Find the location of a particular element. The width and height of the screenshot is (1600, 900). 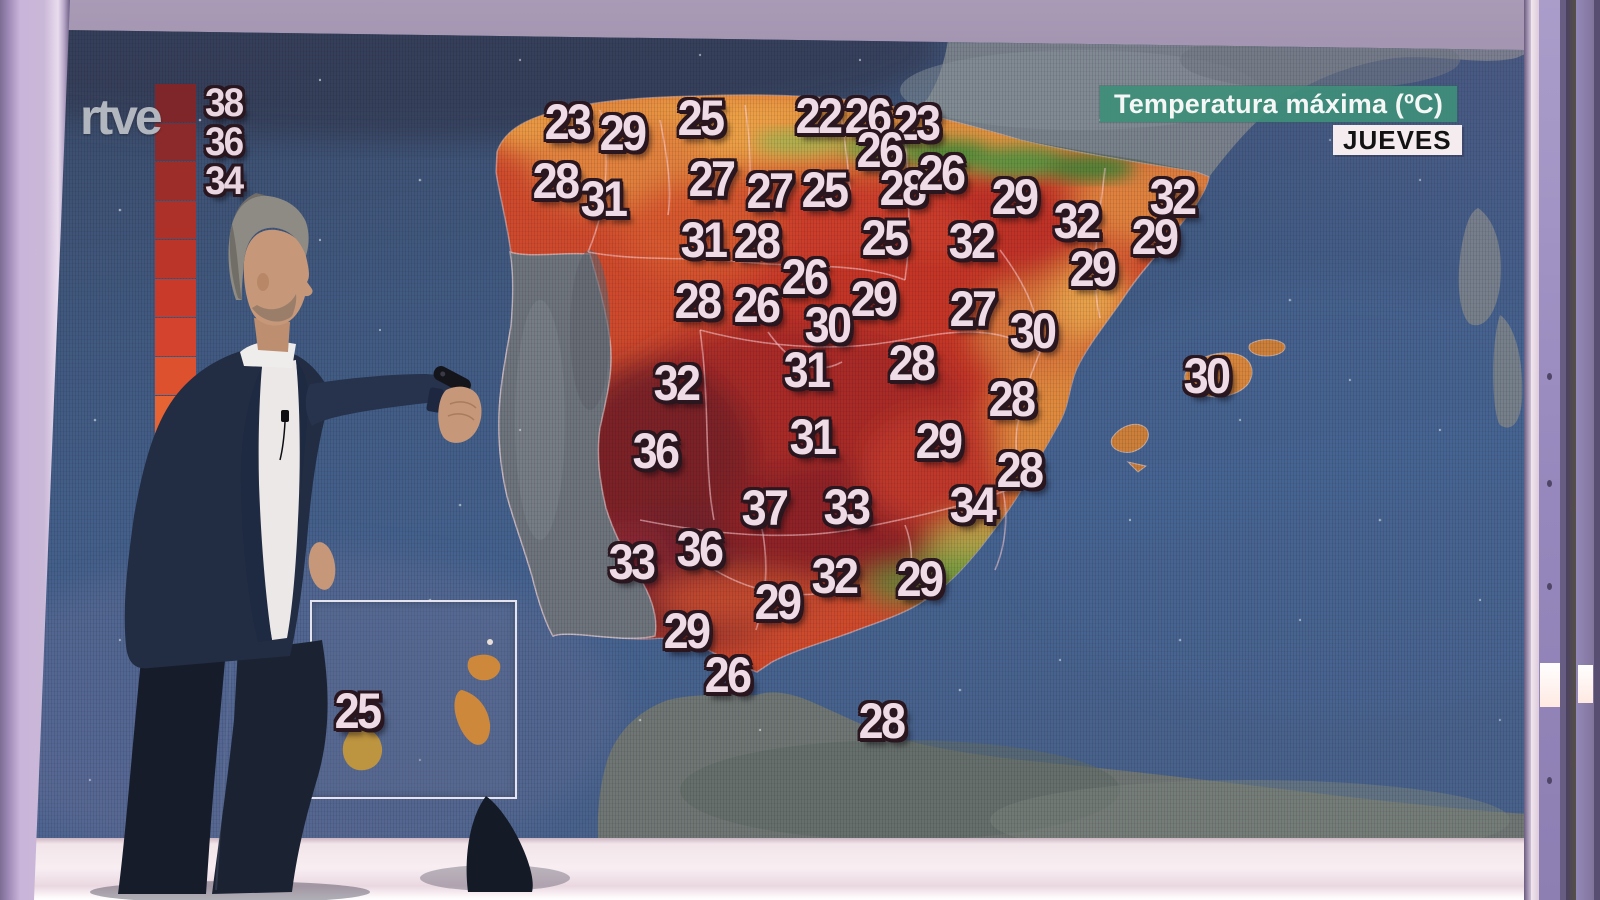

presenter-arm is located at coordinates (378, 400).